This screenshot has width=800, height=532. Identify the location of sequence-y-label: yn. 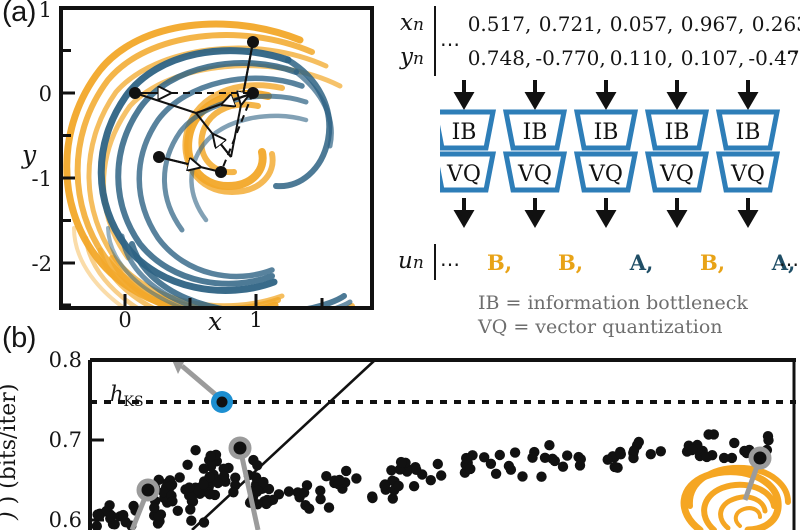
(412, 57).